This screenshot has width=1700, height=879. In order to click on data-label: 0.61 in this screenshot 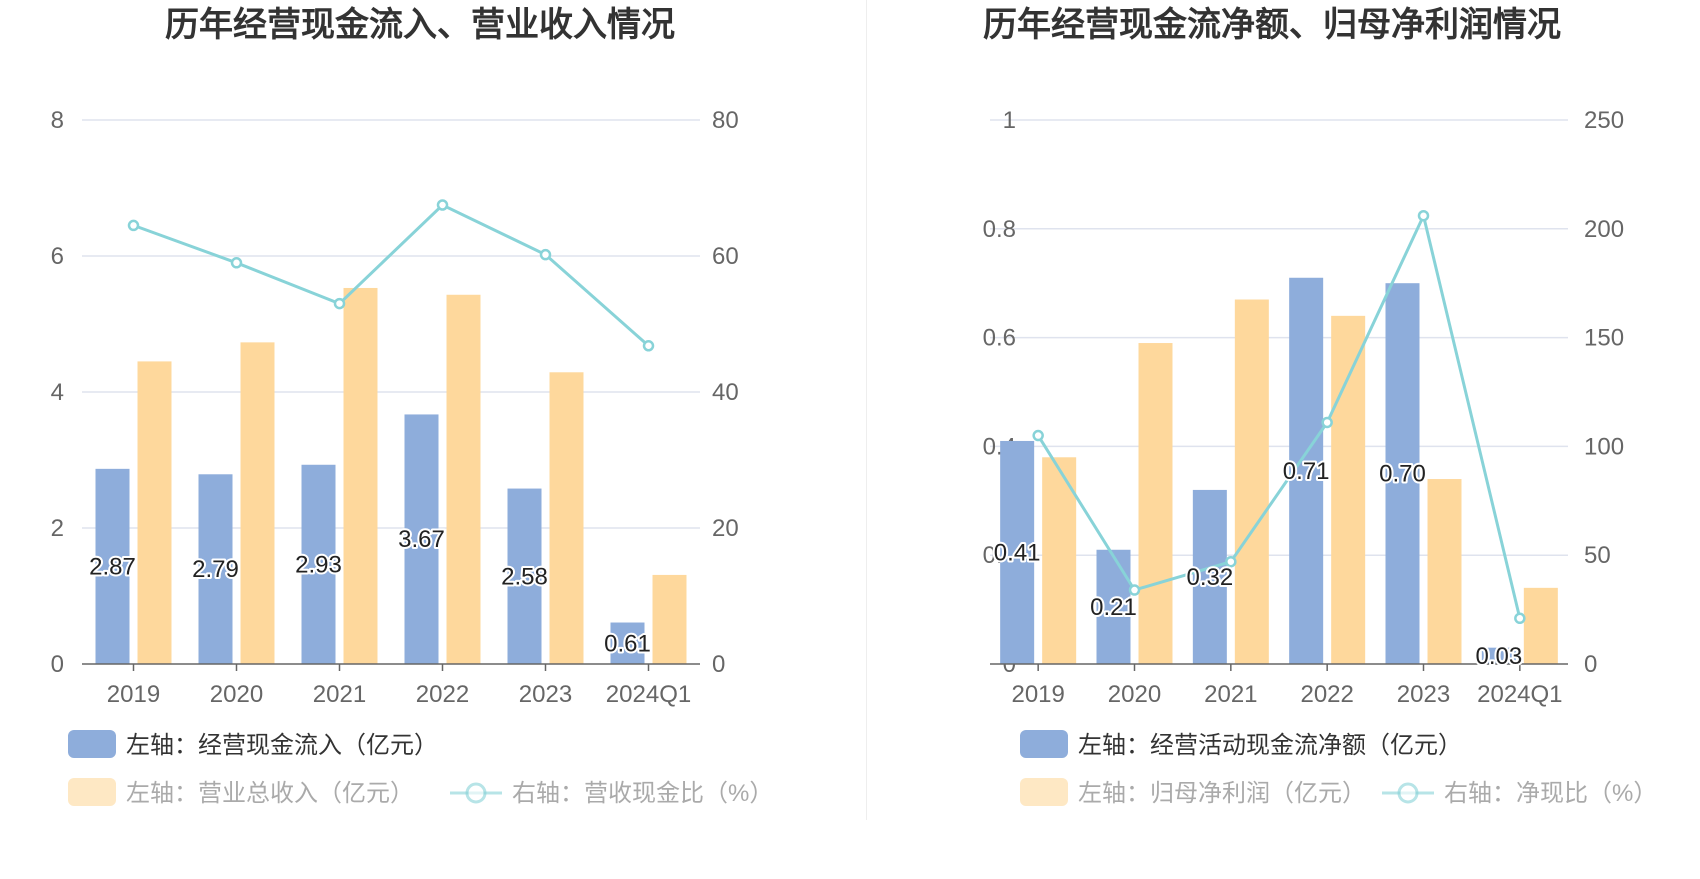, I will do `click(627, 643)`.